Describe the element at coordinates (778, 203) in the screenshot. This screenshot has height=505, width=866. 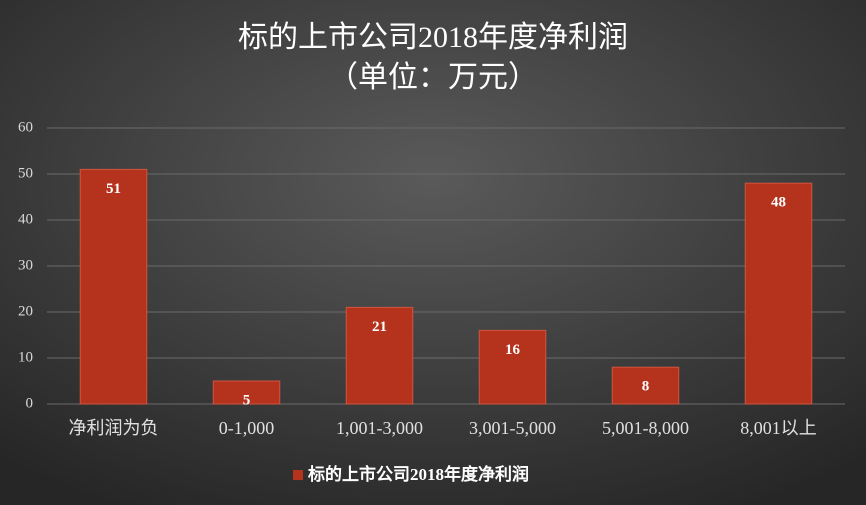
I see `value-label: 48` at that location.